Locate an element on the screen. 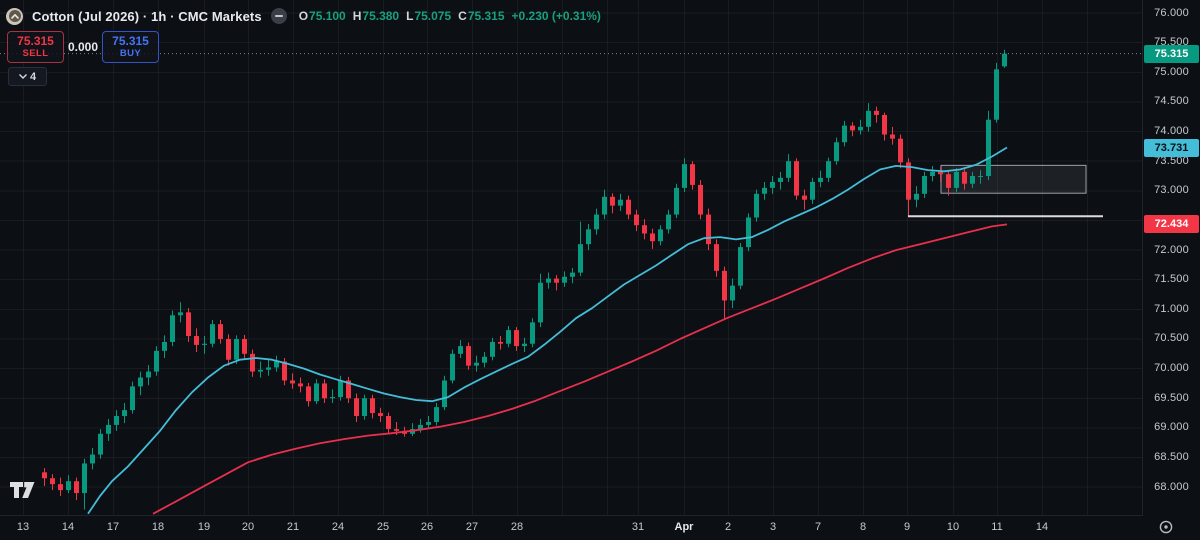 This screenshot has width=1200, height=540. time-axis-label: 8 is located at coordinates (863, 527).